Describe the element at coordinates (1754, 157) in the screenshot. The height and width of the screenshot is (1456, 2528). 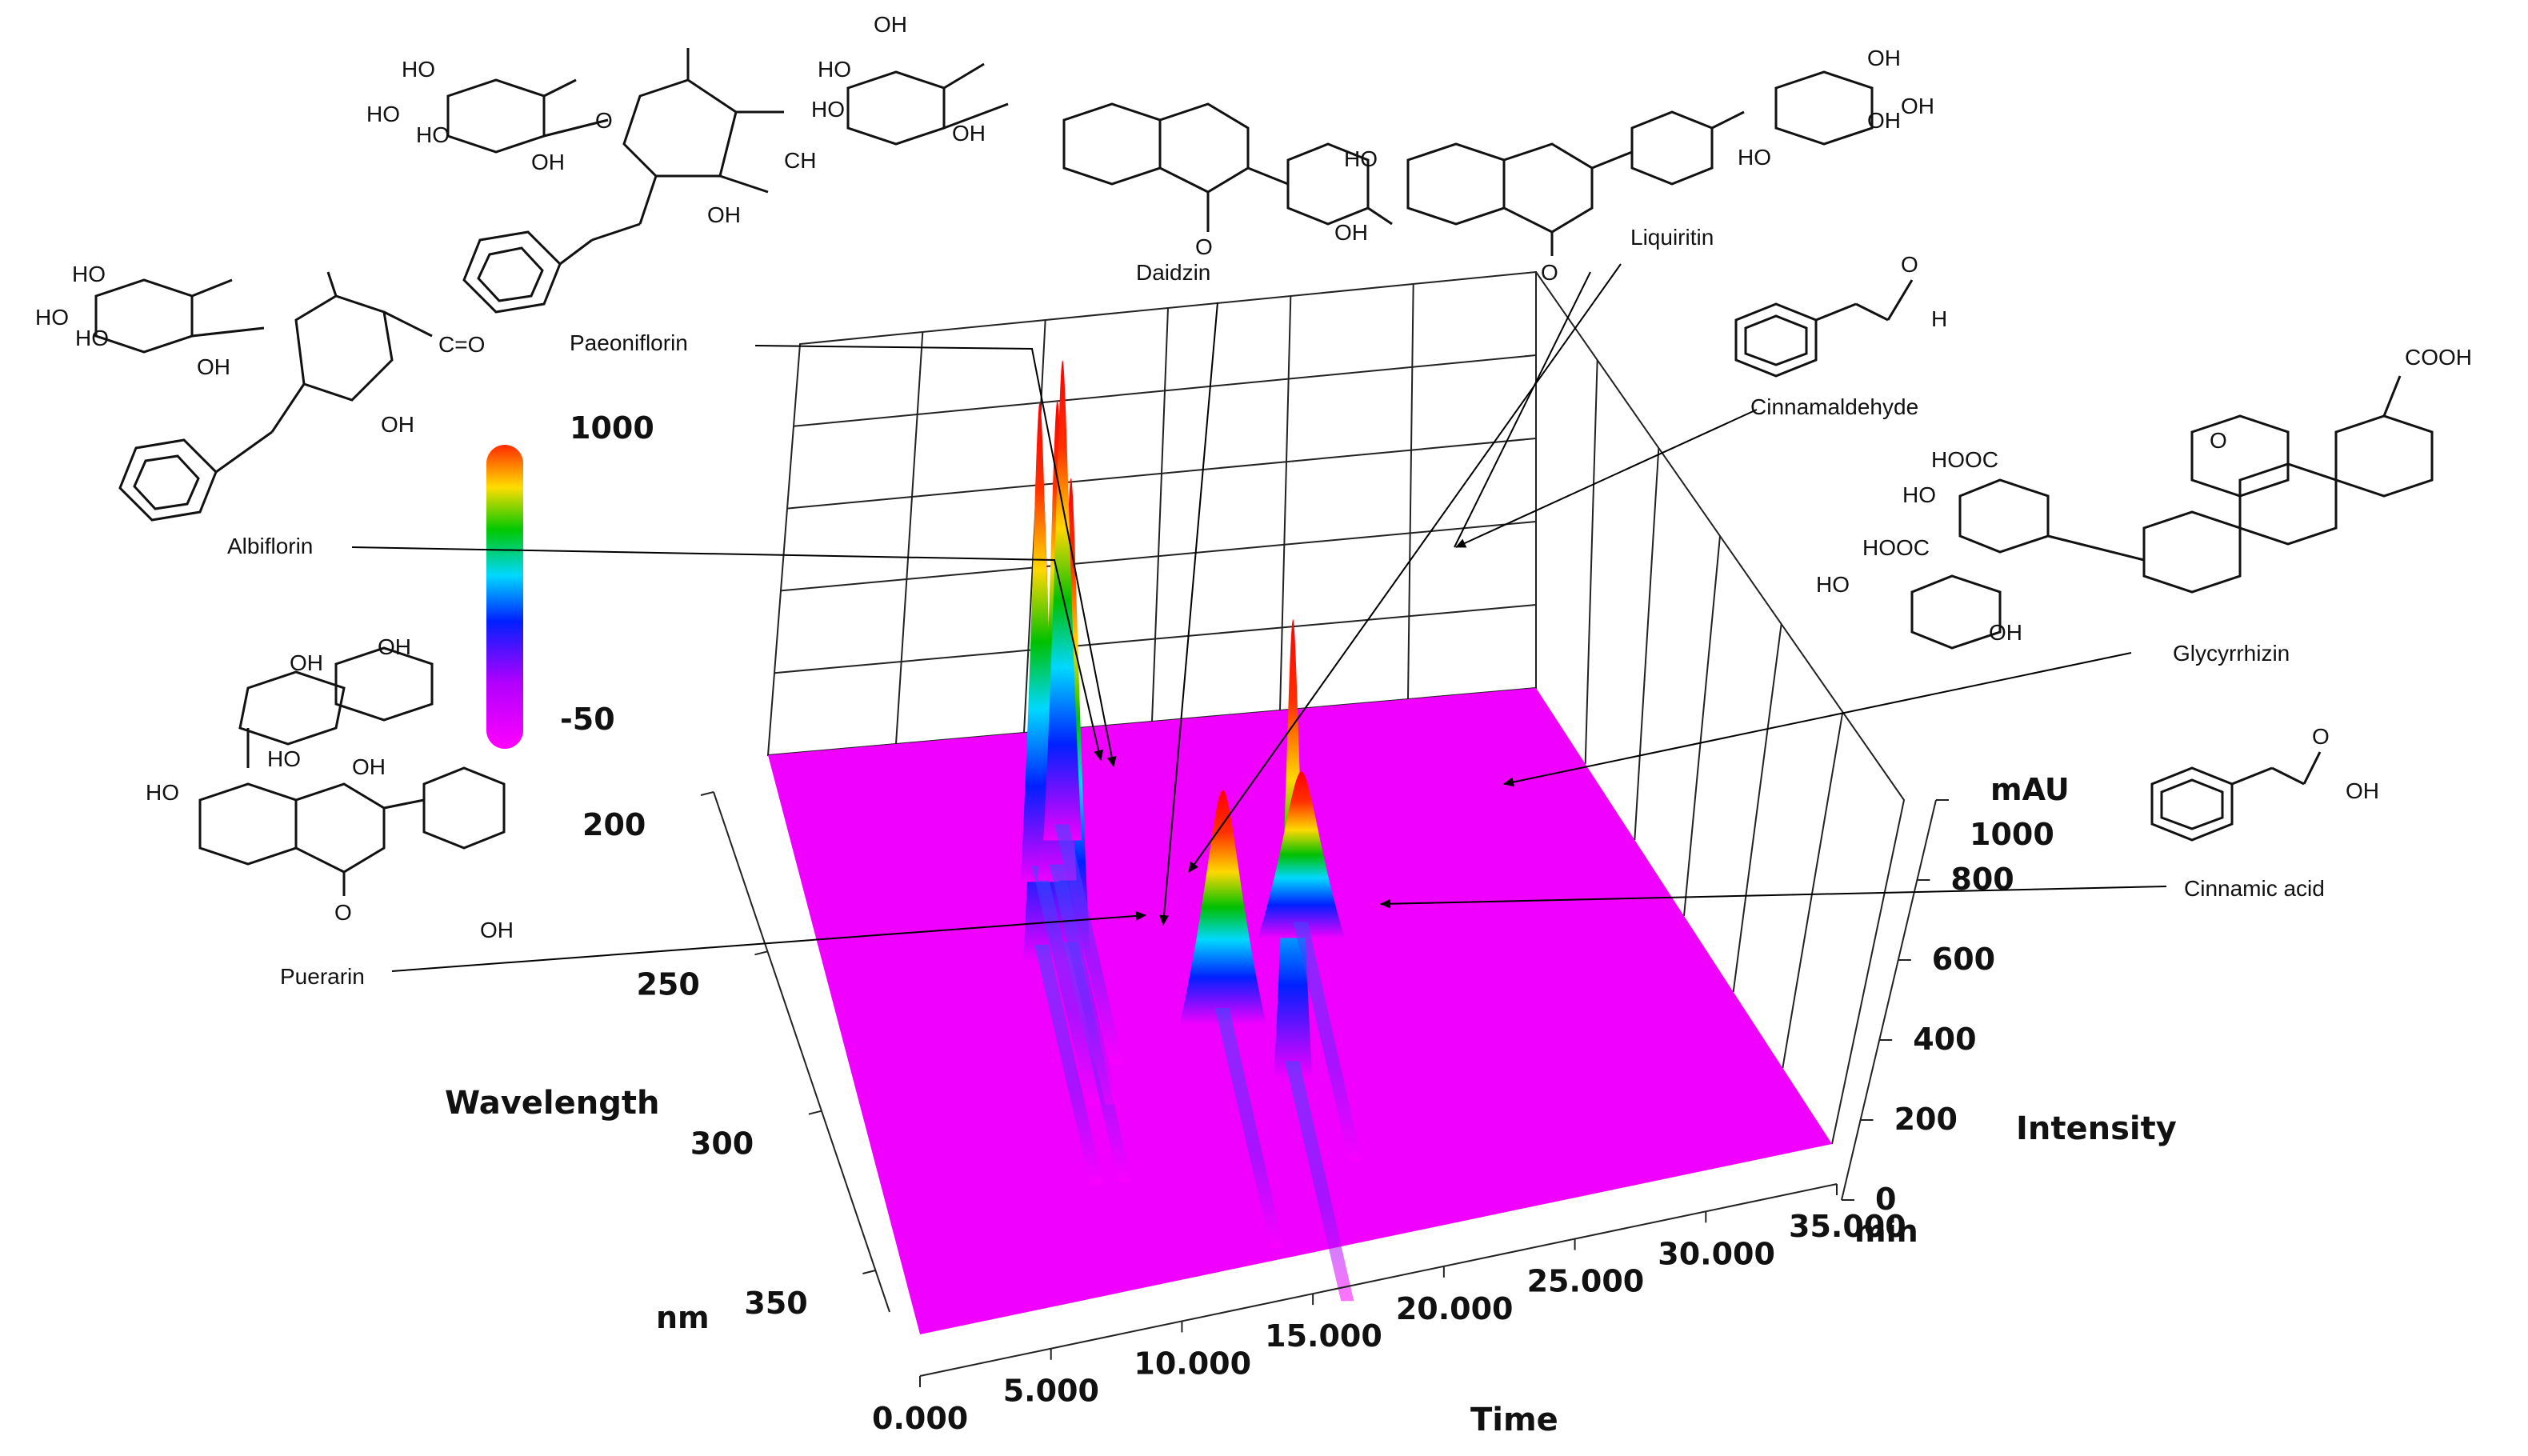
I see `atom-ho-7: HO` at that location.